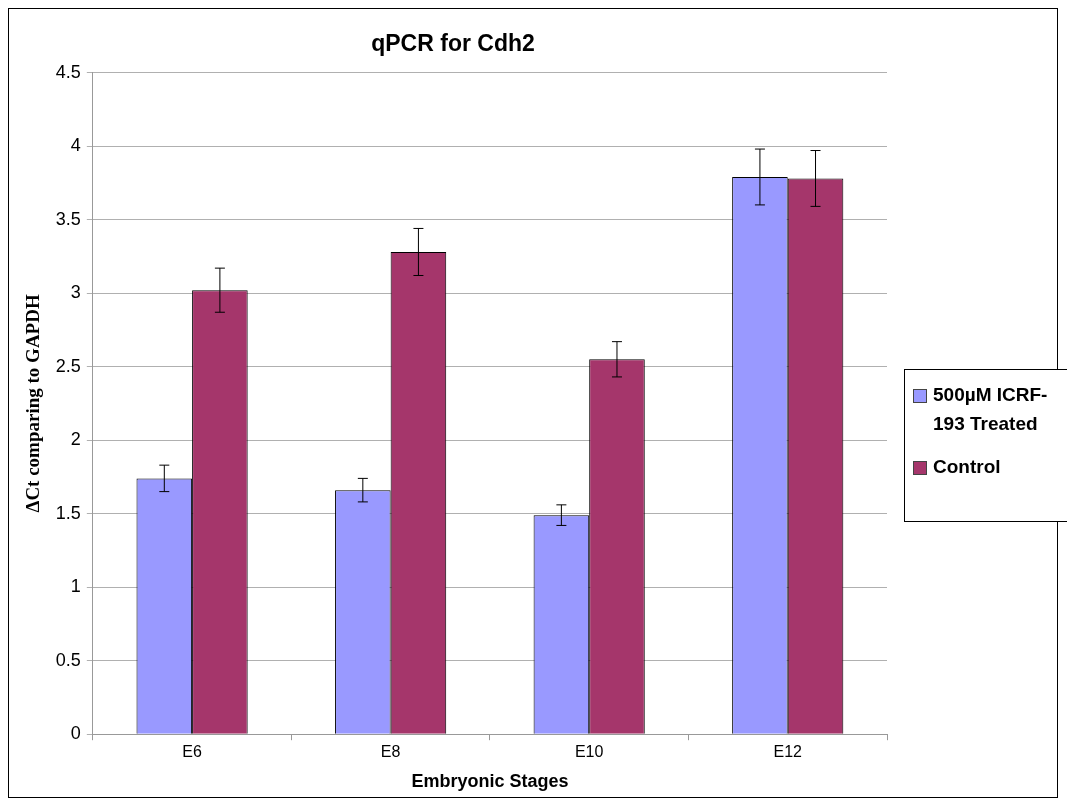 The width and height of the screenshot is (1067, 805). What do you see at coordinates (68, 659) in the screenshot?
I see `y-tick-label: 0.5` at bounding box center [68, 659].